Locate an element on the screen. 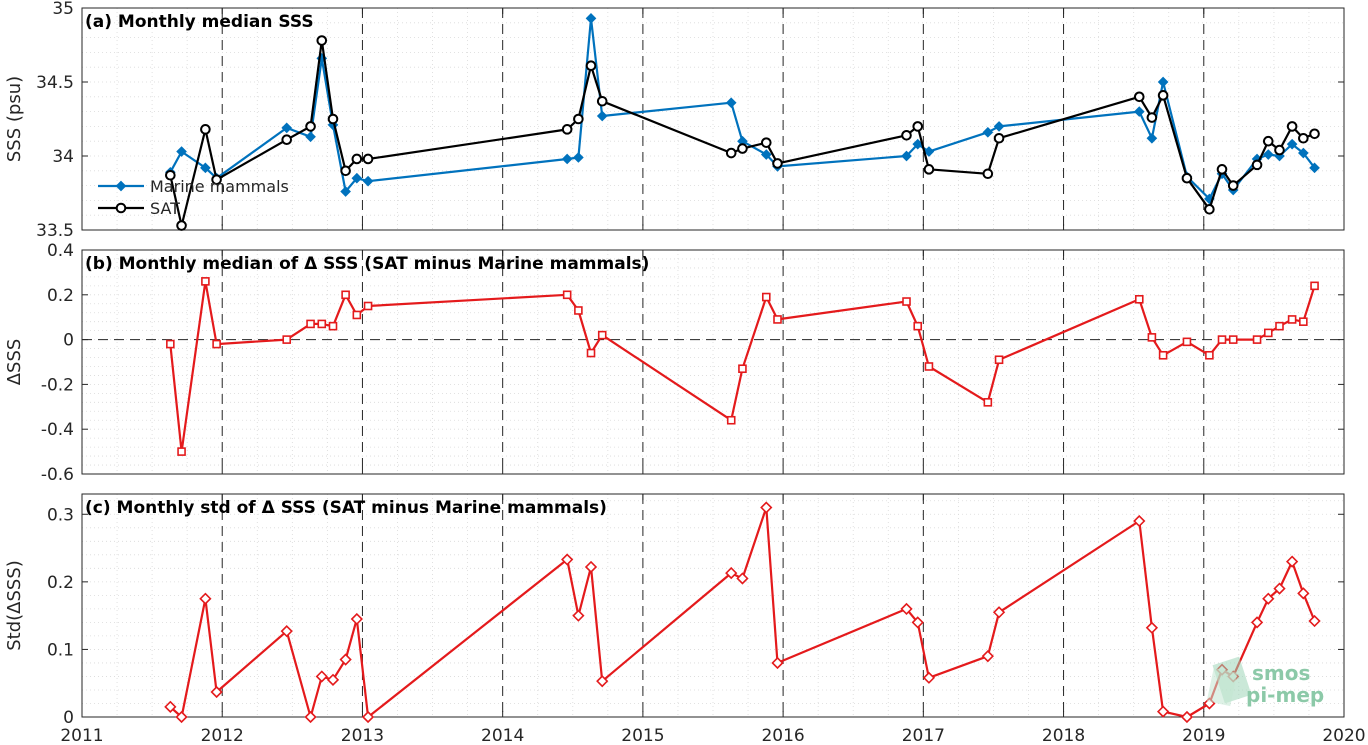 Image resolution: width=1368 pixels, height=745 pixels. x-tick-label: 2017 is located at coordinates (923, 735).